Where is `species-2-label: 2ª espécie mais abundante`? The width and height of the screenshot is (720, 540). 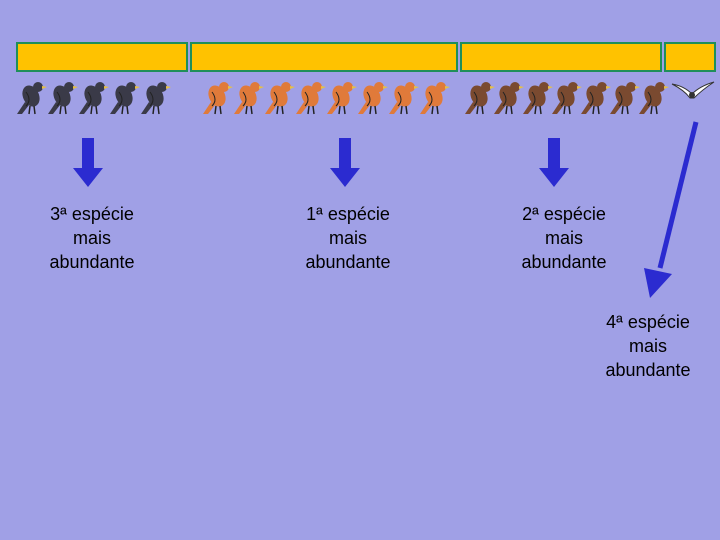
species-2-label: 2ª espécie mais abundante is located at coordinates (564, 238).